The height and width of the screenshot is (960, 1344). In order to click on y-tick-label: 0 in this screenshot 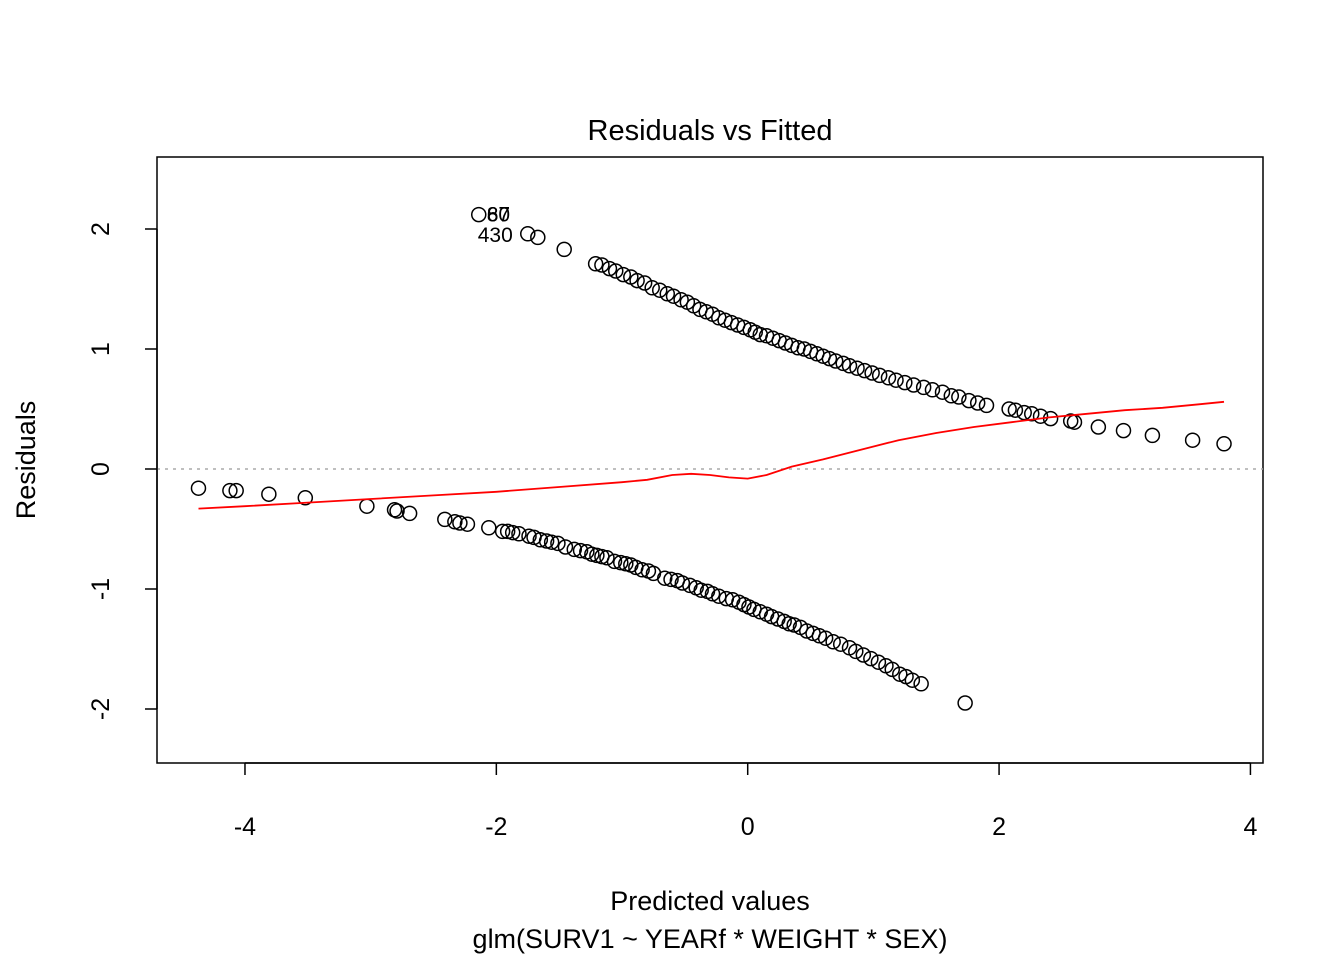, I will do `click(101, 469)`.